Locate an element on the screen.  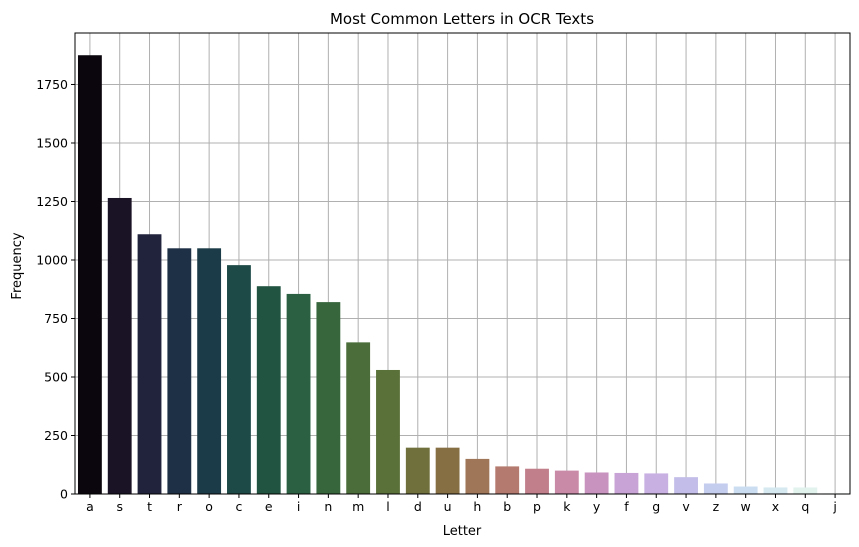
bar-q is located at coordinates (805, 490).